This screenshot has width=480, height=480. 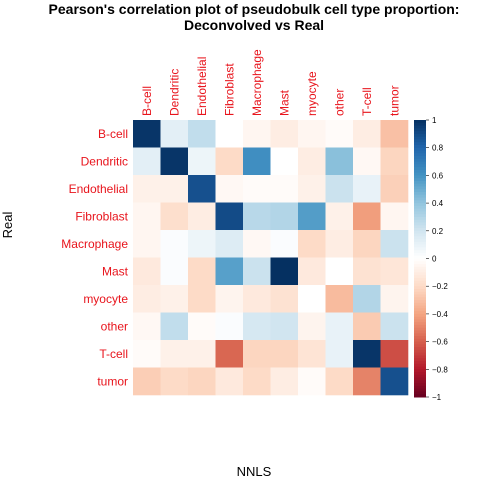 I want to click on column-label: tumor, so click(x=394, y=100).